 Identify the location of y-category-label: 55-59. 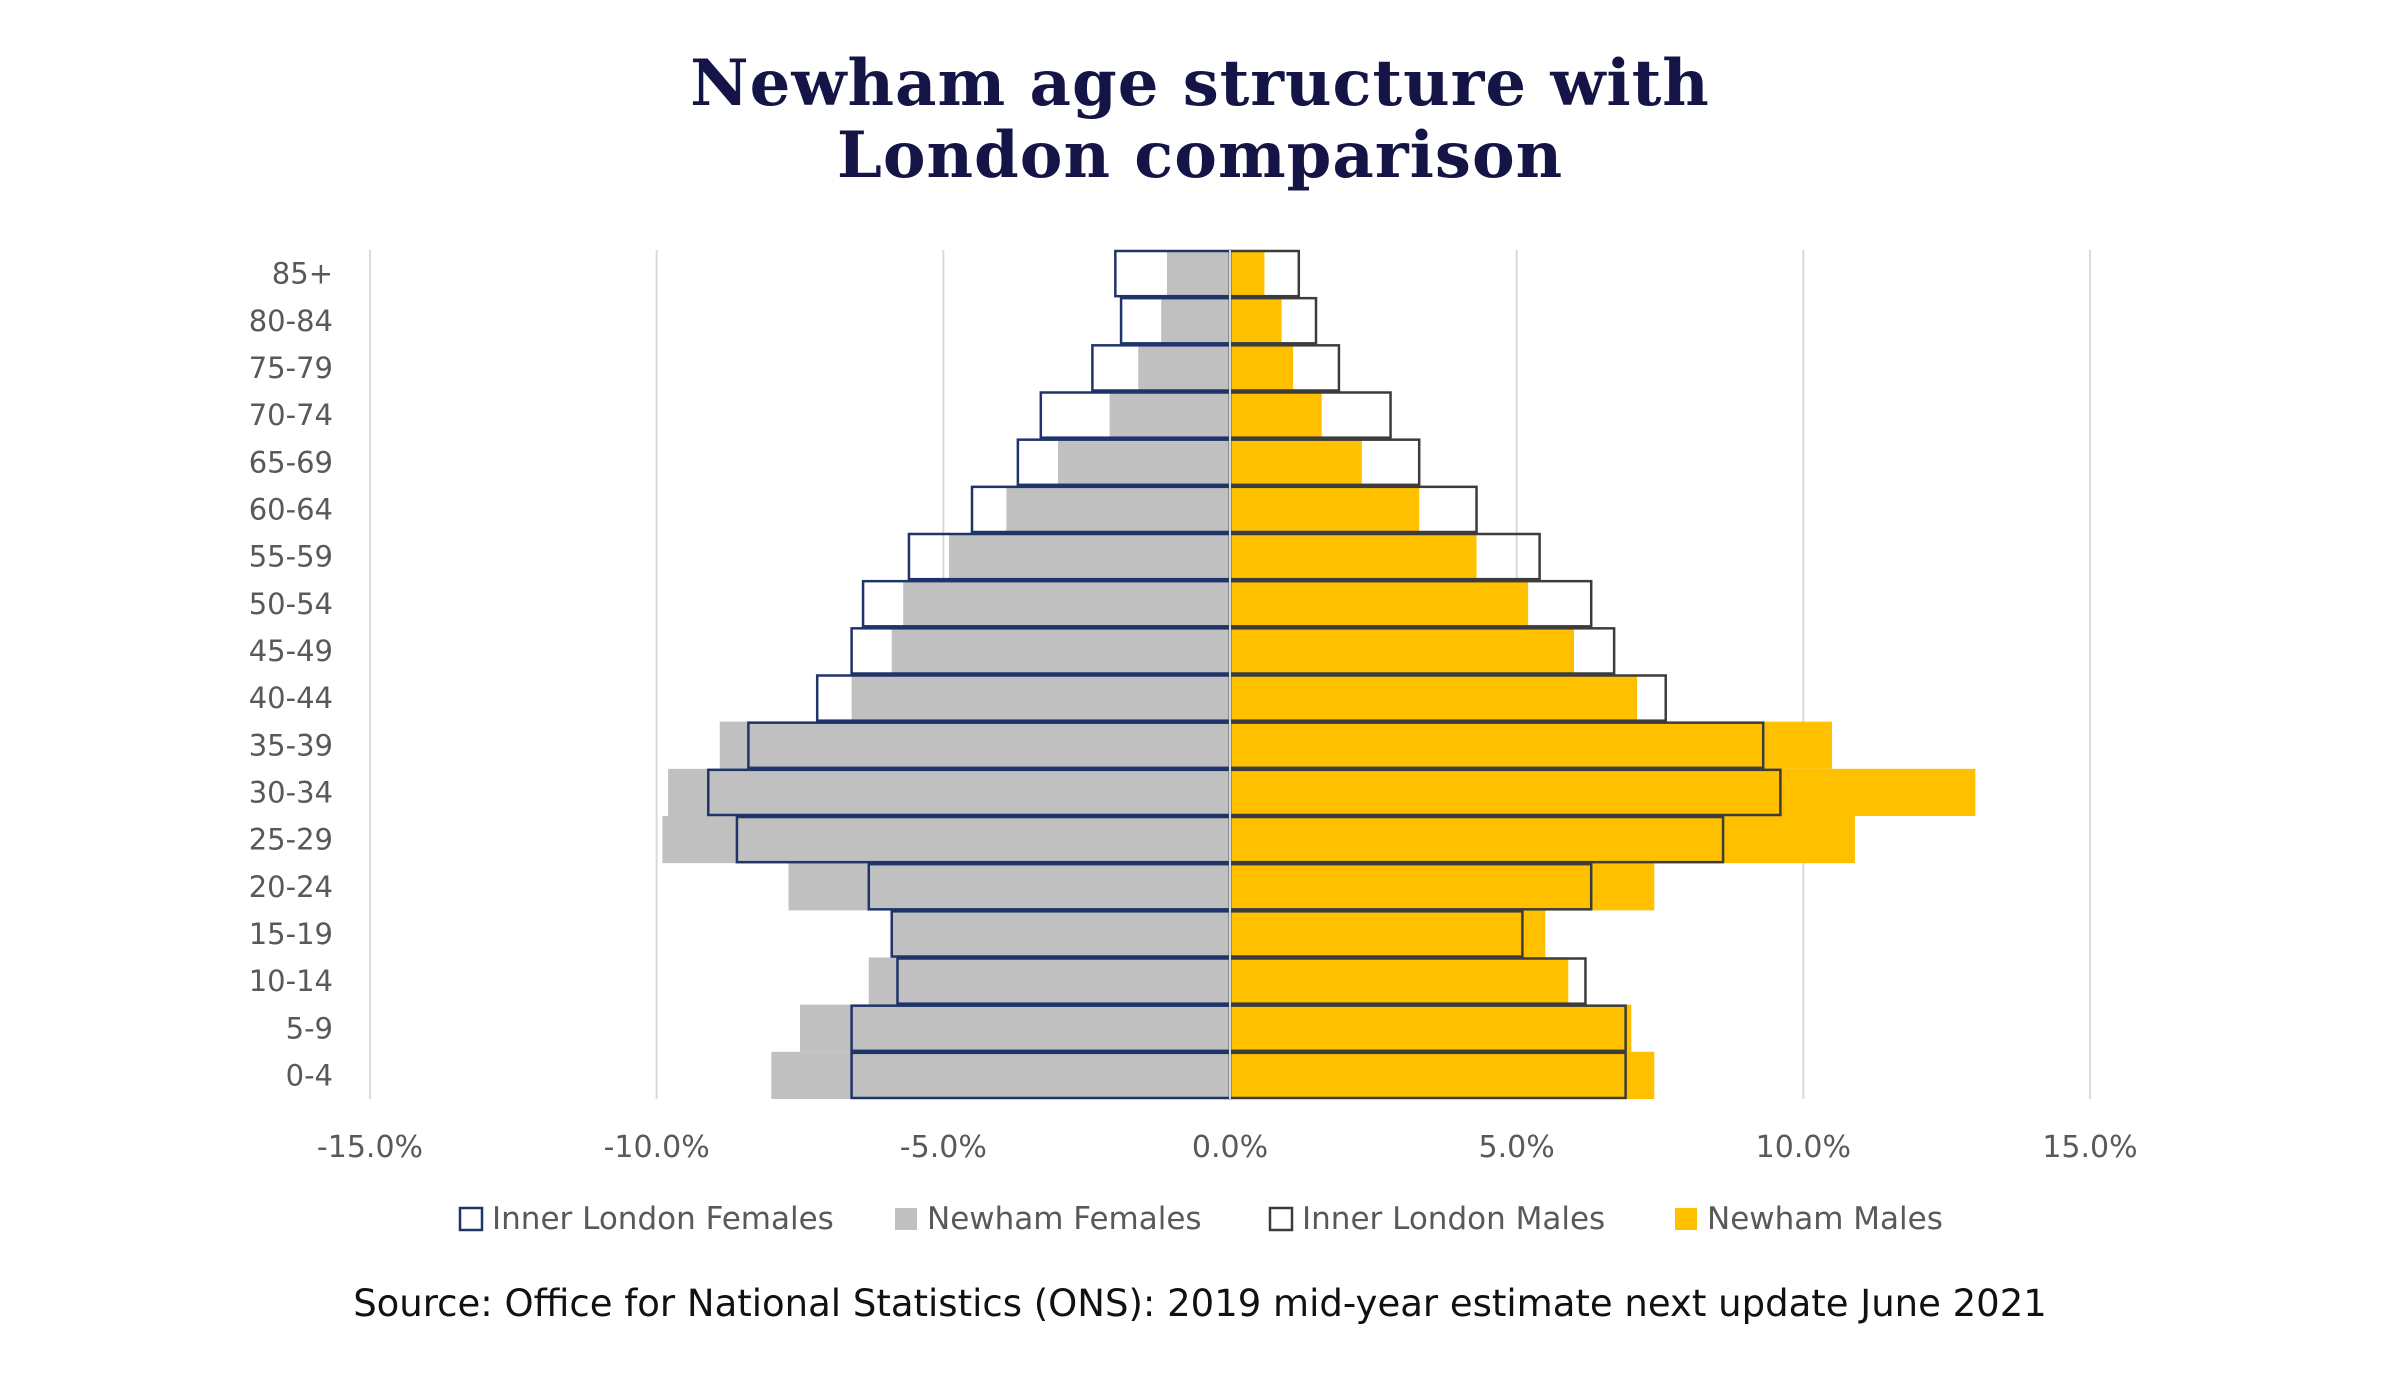
(291, 557).